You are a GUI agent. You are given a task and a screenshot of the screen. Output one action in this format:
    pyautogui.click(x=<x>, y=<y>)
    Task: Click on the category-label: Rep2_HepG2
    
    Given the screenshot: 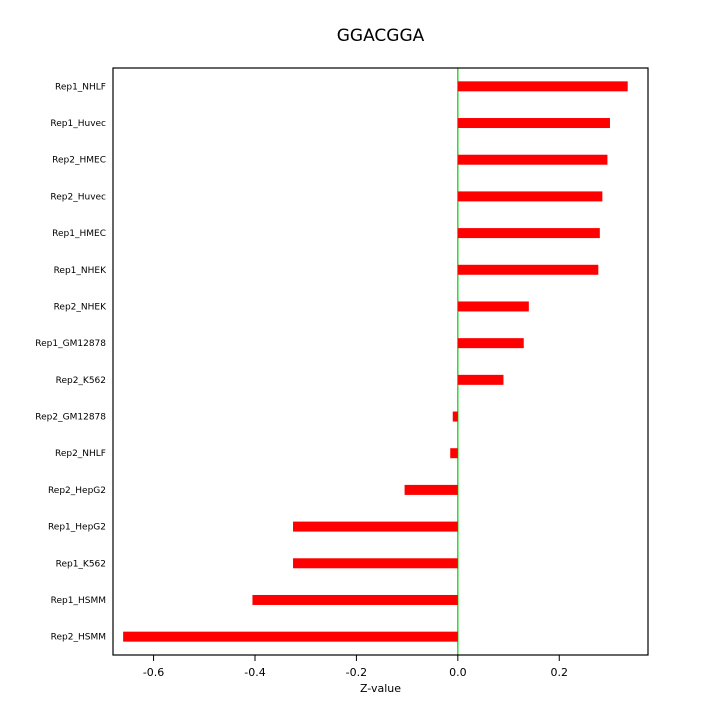 What is the action you would take?
    pyautogui.click(x=77, y=491)
    